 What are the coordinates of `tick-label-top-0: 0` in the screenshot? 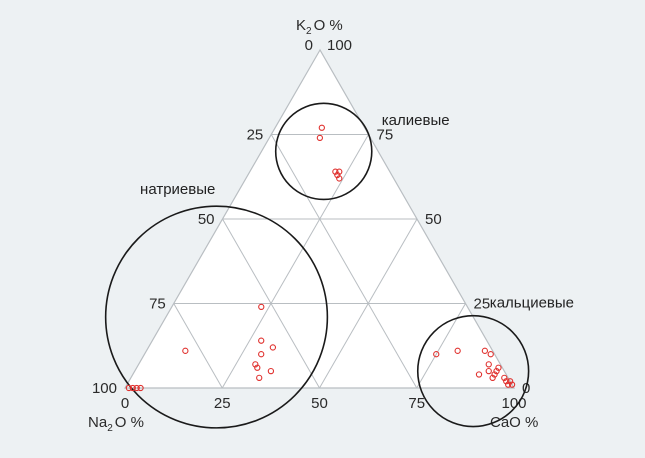 It's located at (309, 45).